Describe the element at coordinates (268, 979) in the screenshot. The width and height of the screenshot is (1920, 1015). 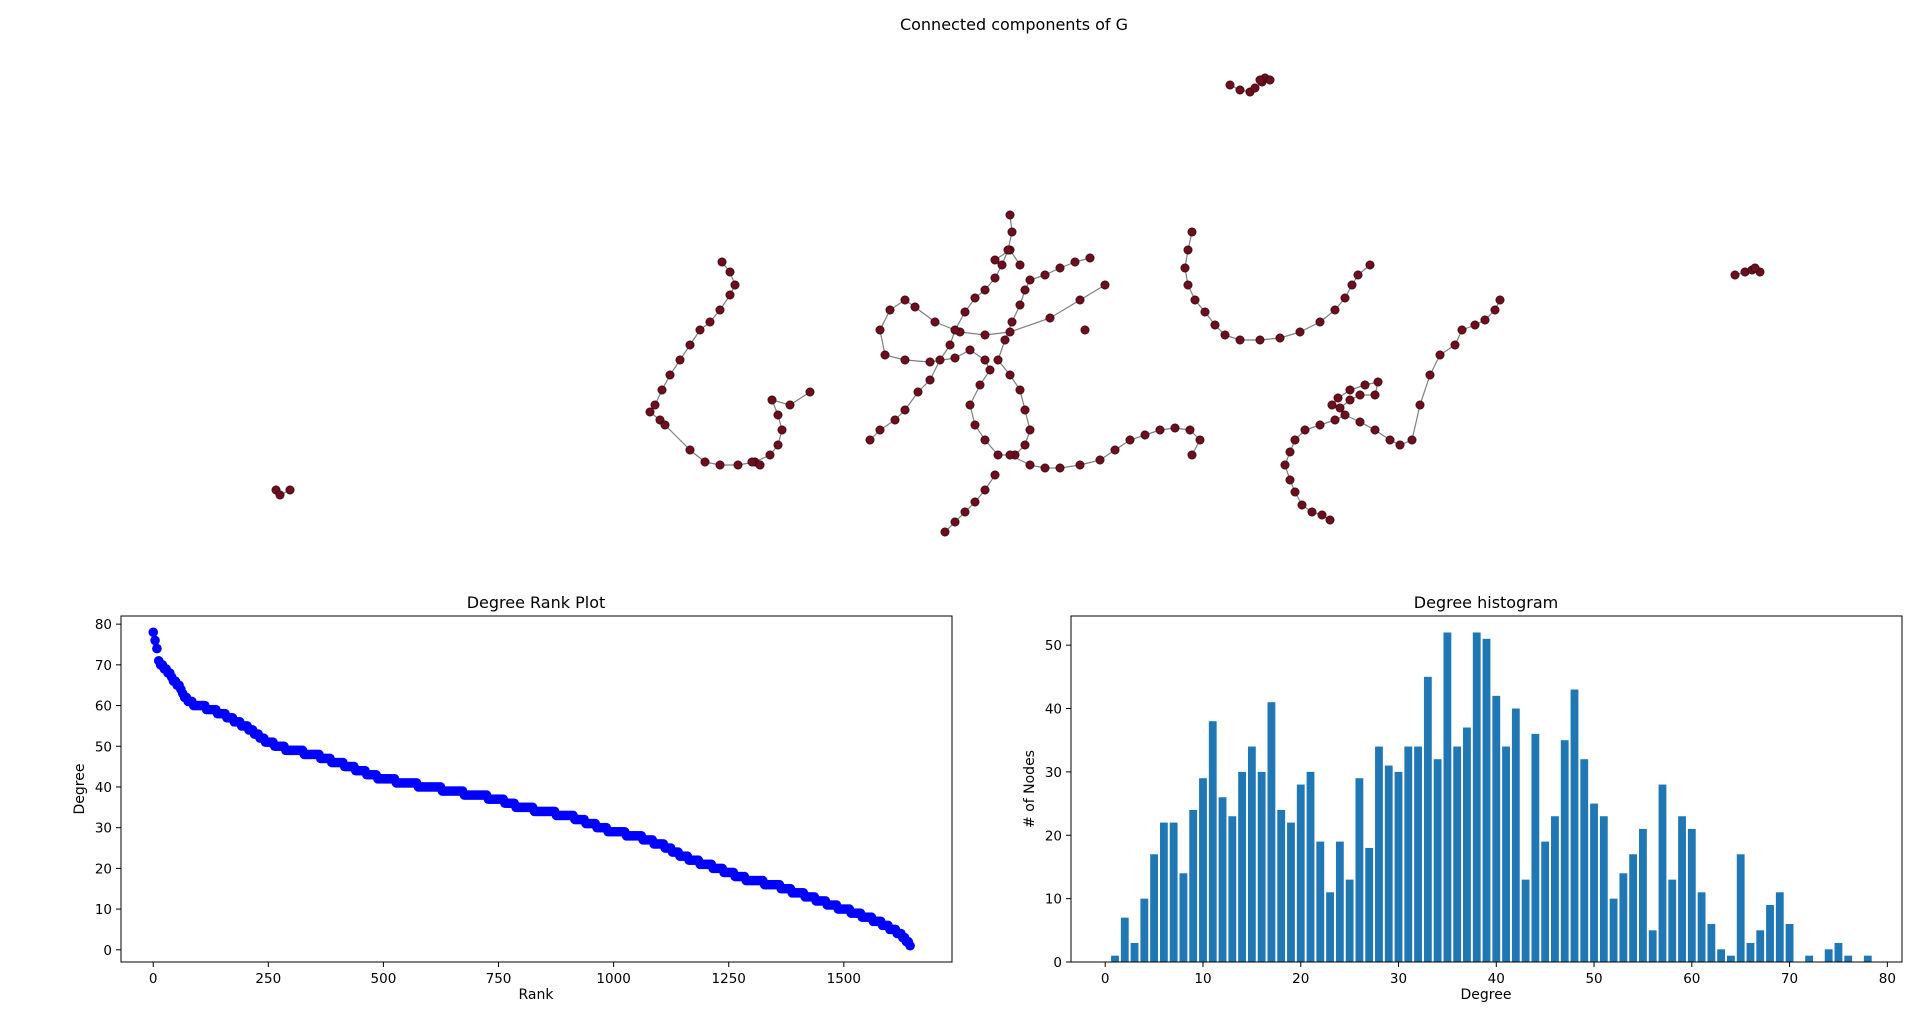
I see `rank-xtick-label: 250` at that location.